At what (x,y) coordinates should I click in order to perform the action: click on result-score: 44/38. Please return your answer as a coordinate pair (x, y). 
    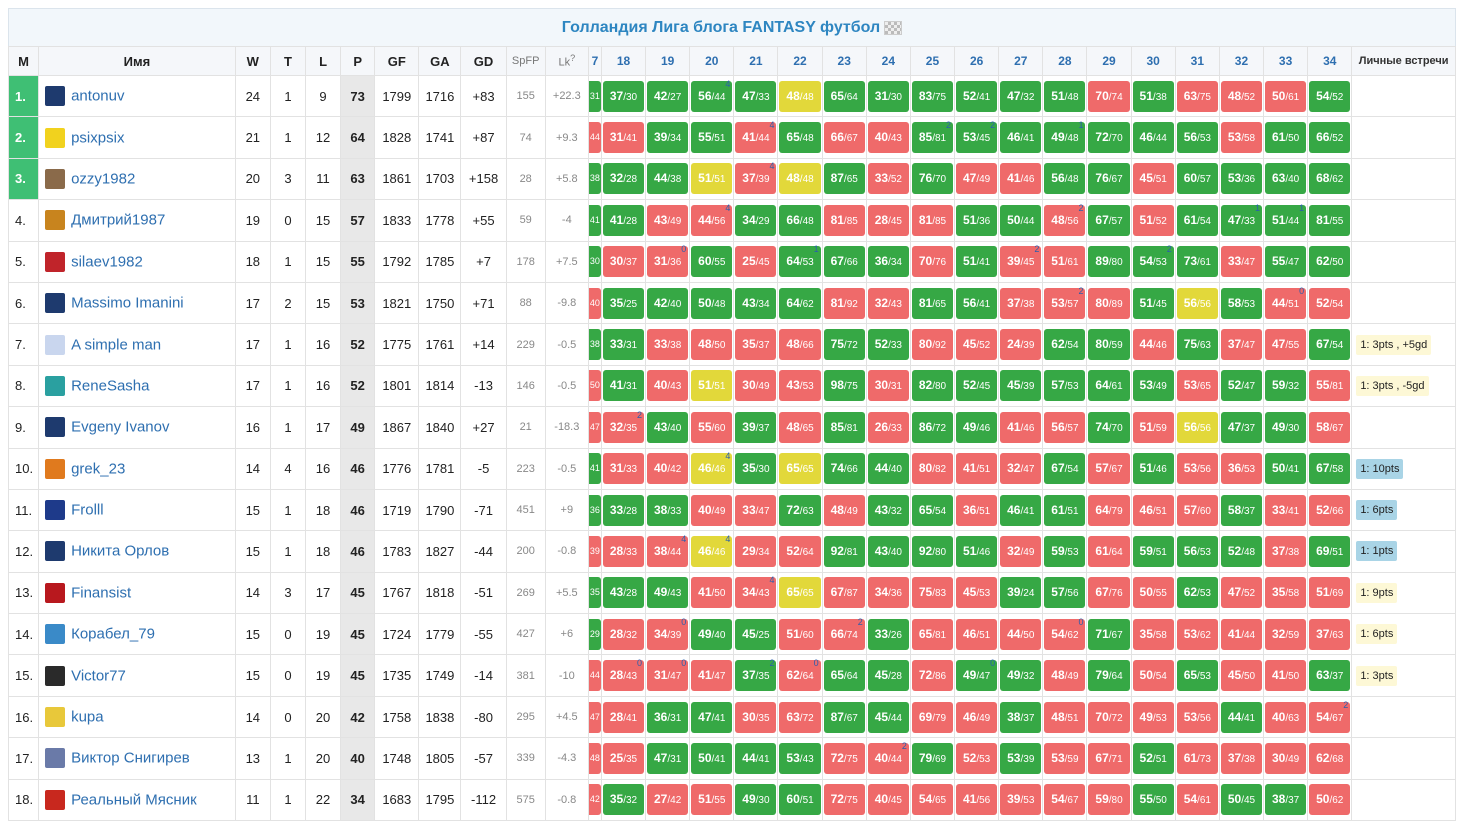
    Looking at the image, I should click on (668, 179).